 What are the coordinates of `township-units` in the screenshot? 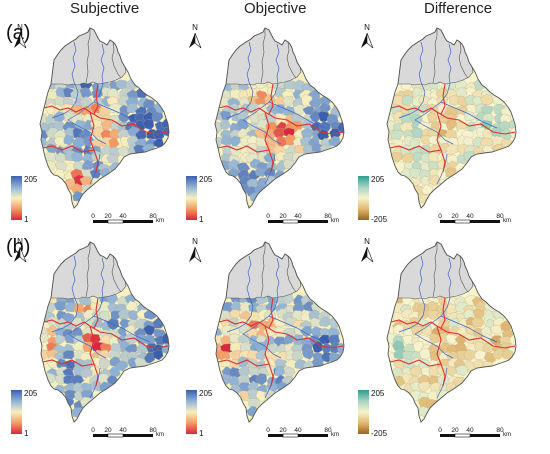 It's located at (104, 332).